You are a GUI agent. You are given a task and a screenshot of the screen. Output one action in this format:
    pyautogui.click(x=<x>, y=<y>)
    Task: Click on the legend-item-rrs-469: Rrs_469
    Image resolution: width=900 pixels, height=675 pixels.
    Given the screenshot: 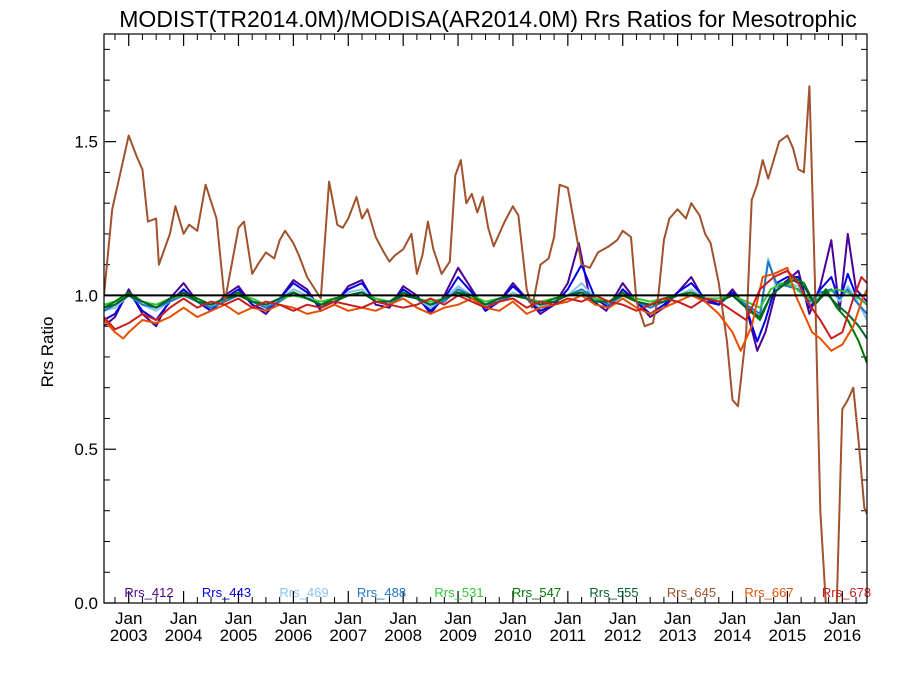 What is the action you would take?
    pyautogui.click(x=303, y=592)
    